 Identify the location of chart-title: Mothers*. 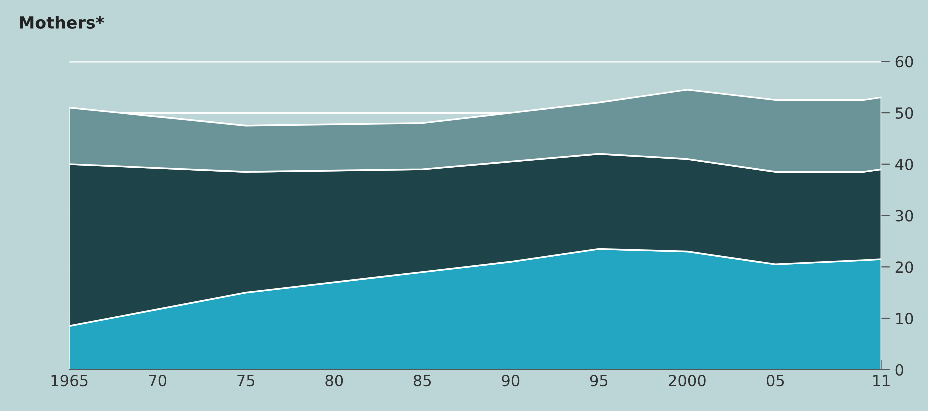
(62, 23).